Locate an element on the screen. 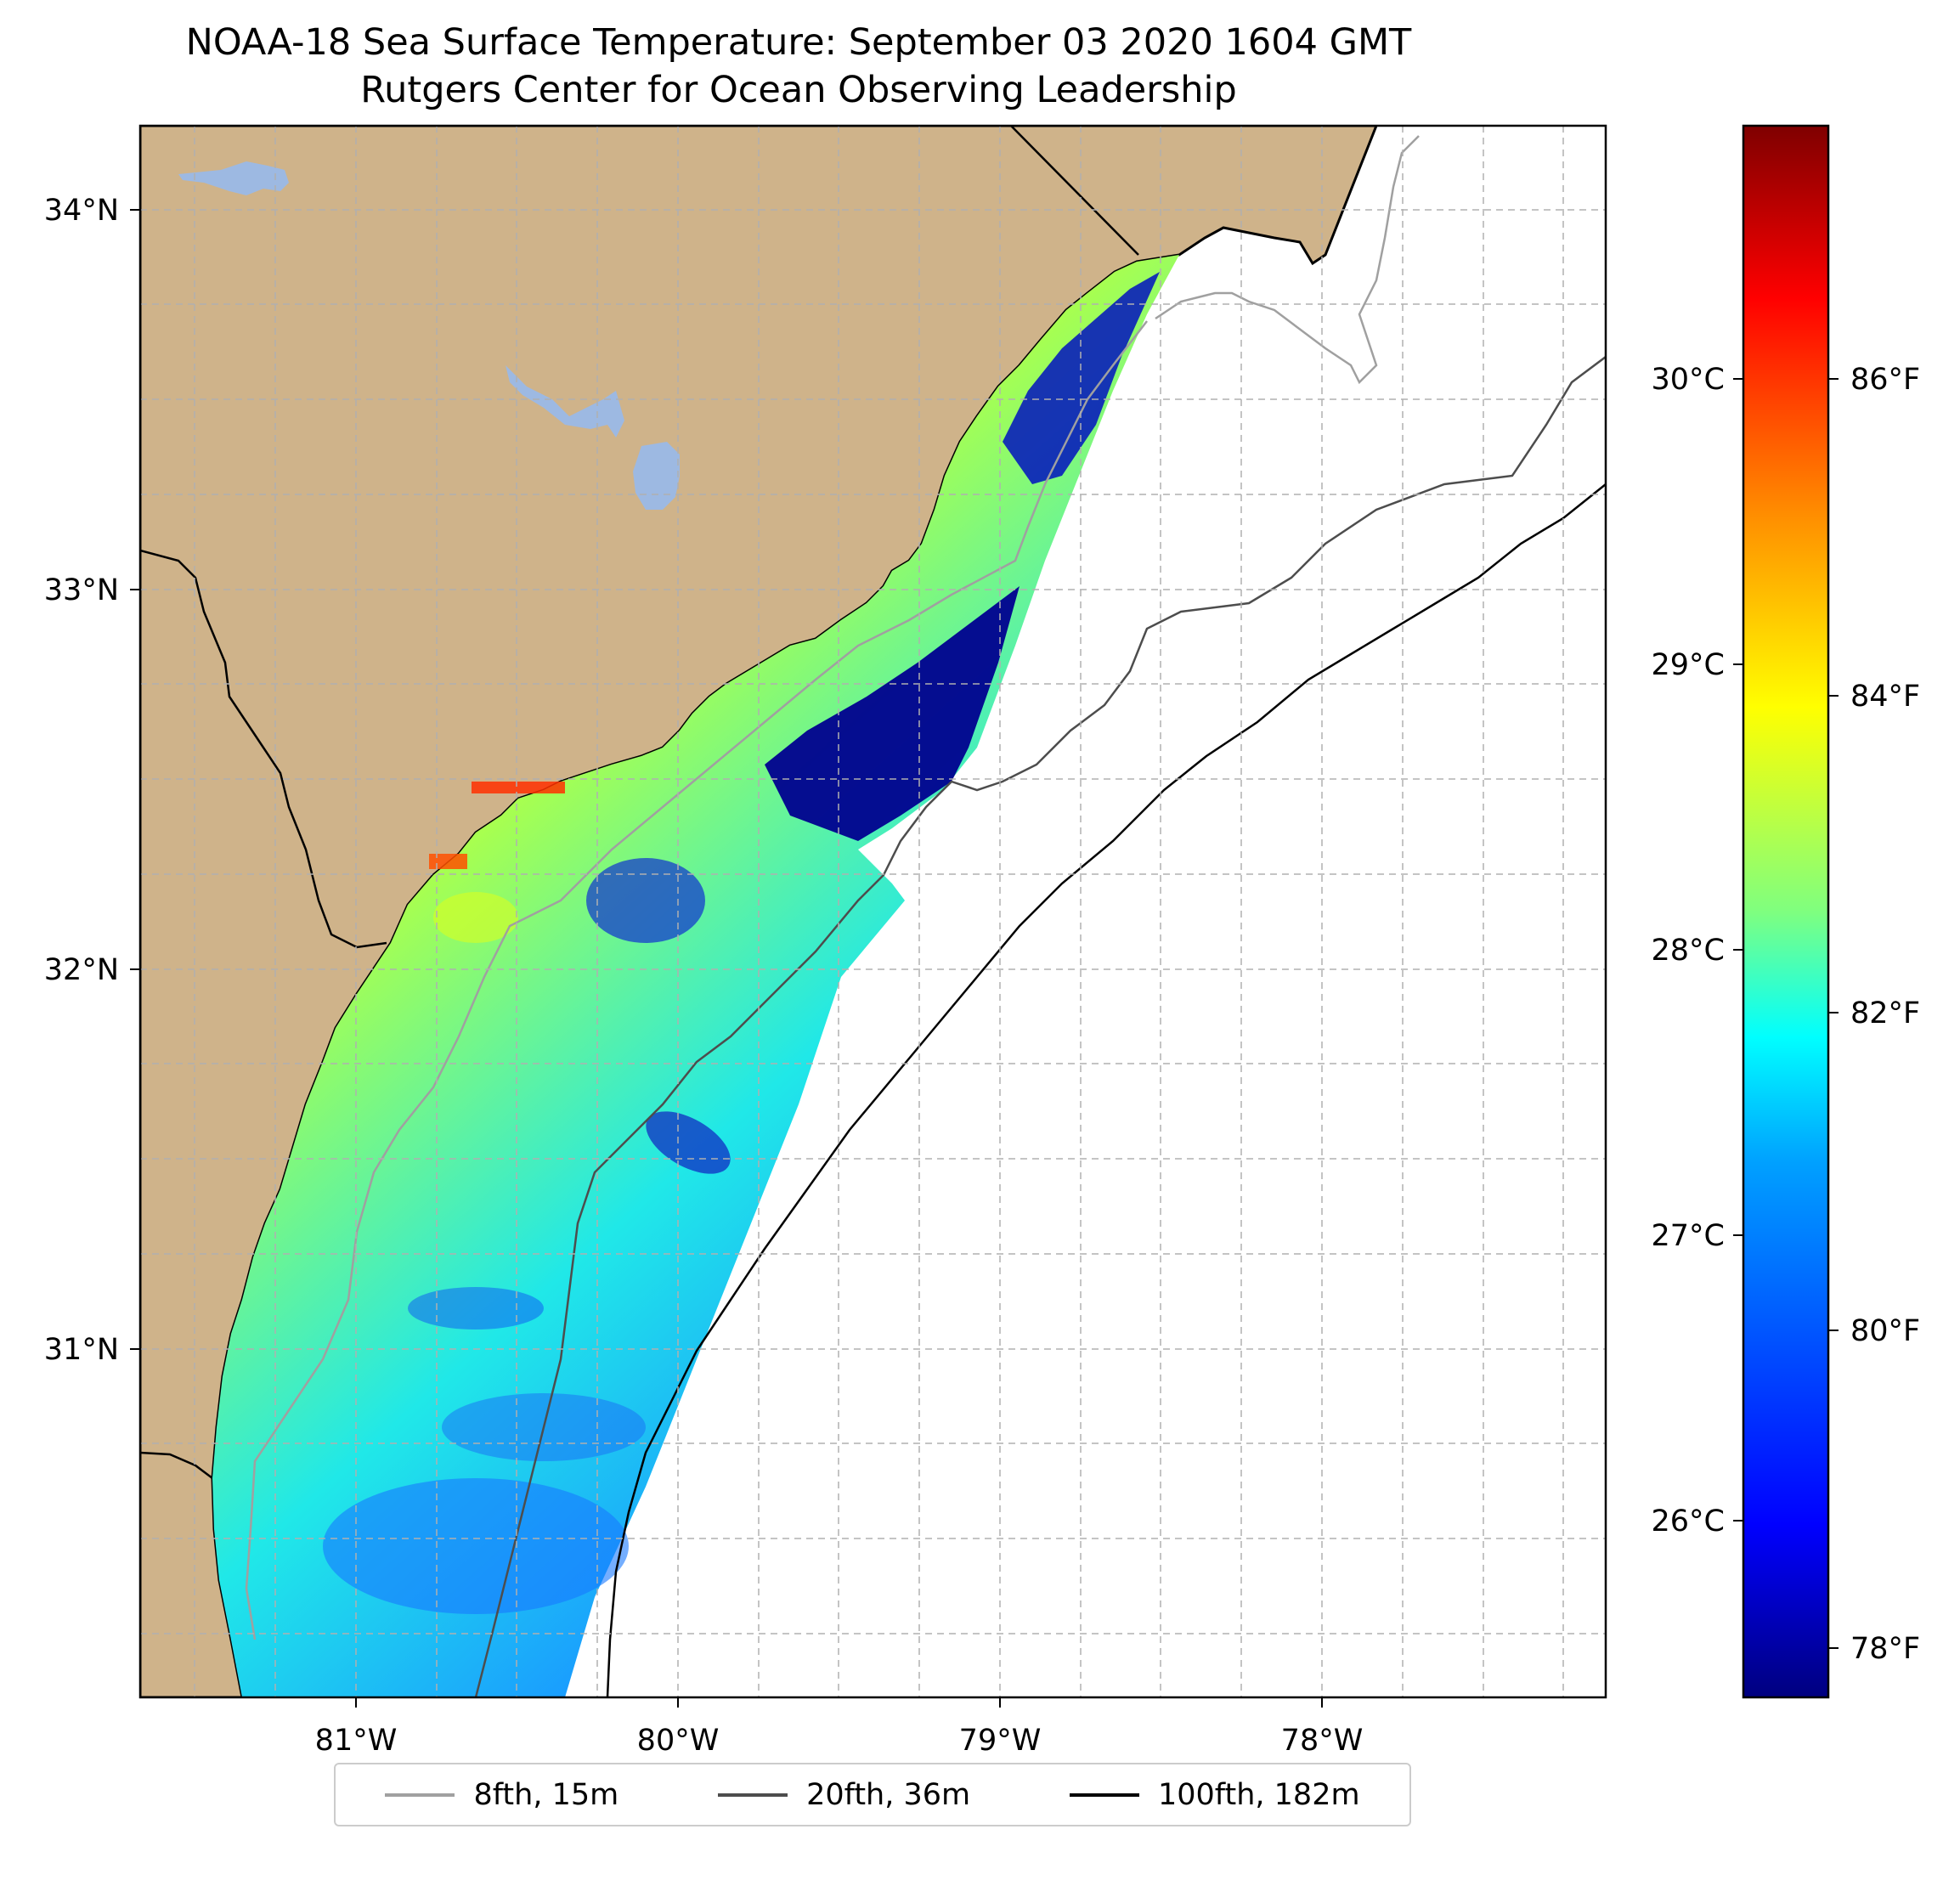 This screenshot has width=1960, height=1880. sst-cold-offshore is located at coordinates (893, 713).